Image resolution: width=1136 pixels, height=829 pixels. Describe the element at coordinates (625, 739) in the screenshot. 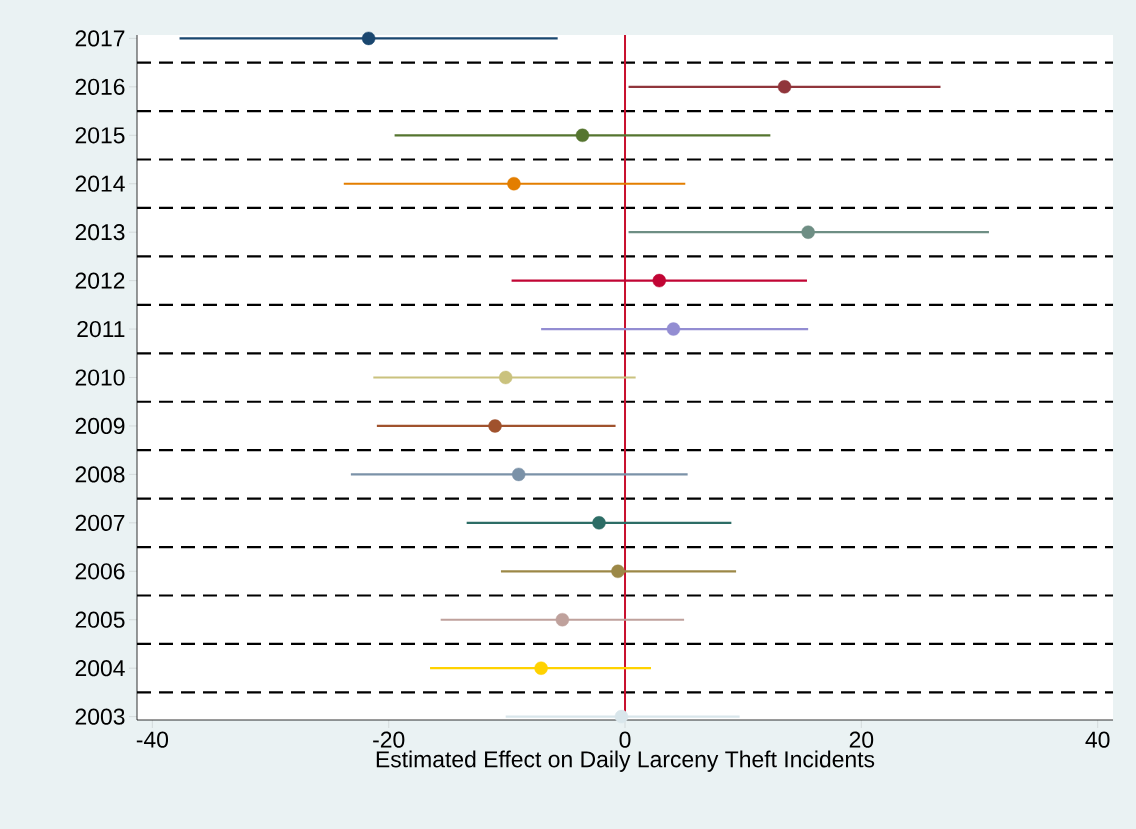

I see `x-tick-label: 0` at that location.